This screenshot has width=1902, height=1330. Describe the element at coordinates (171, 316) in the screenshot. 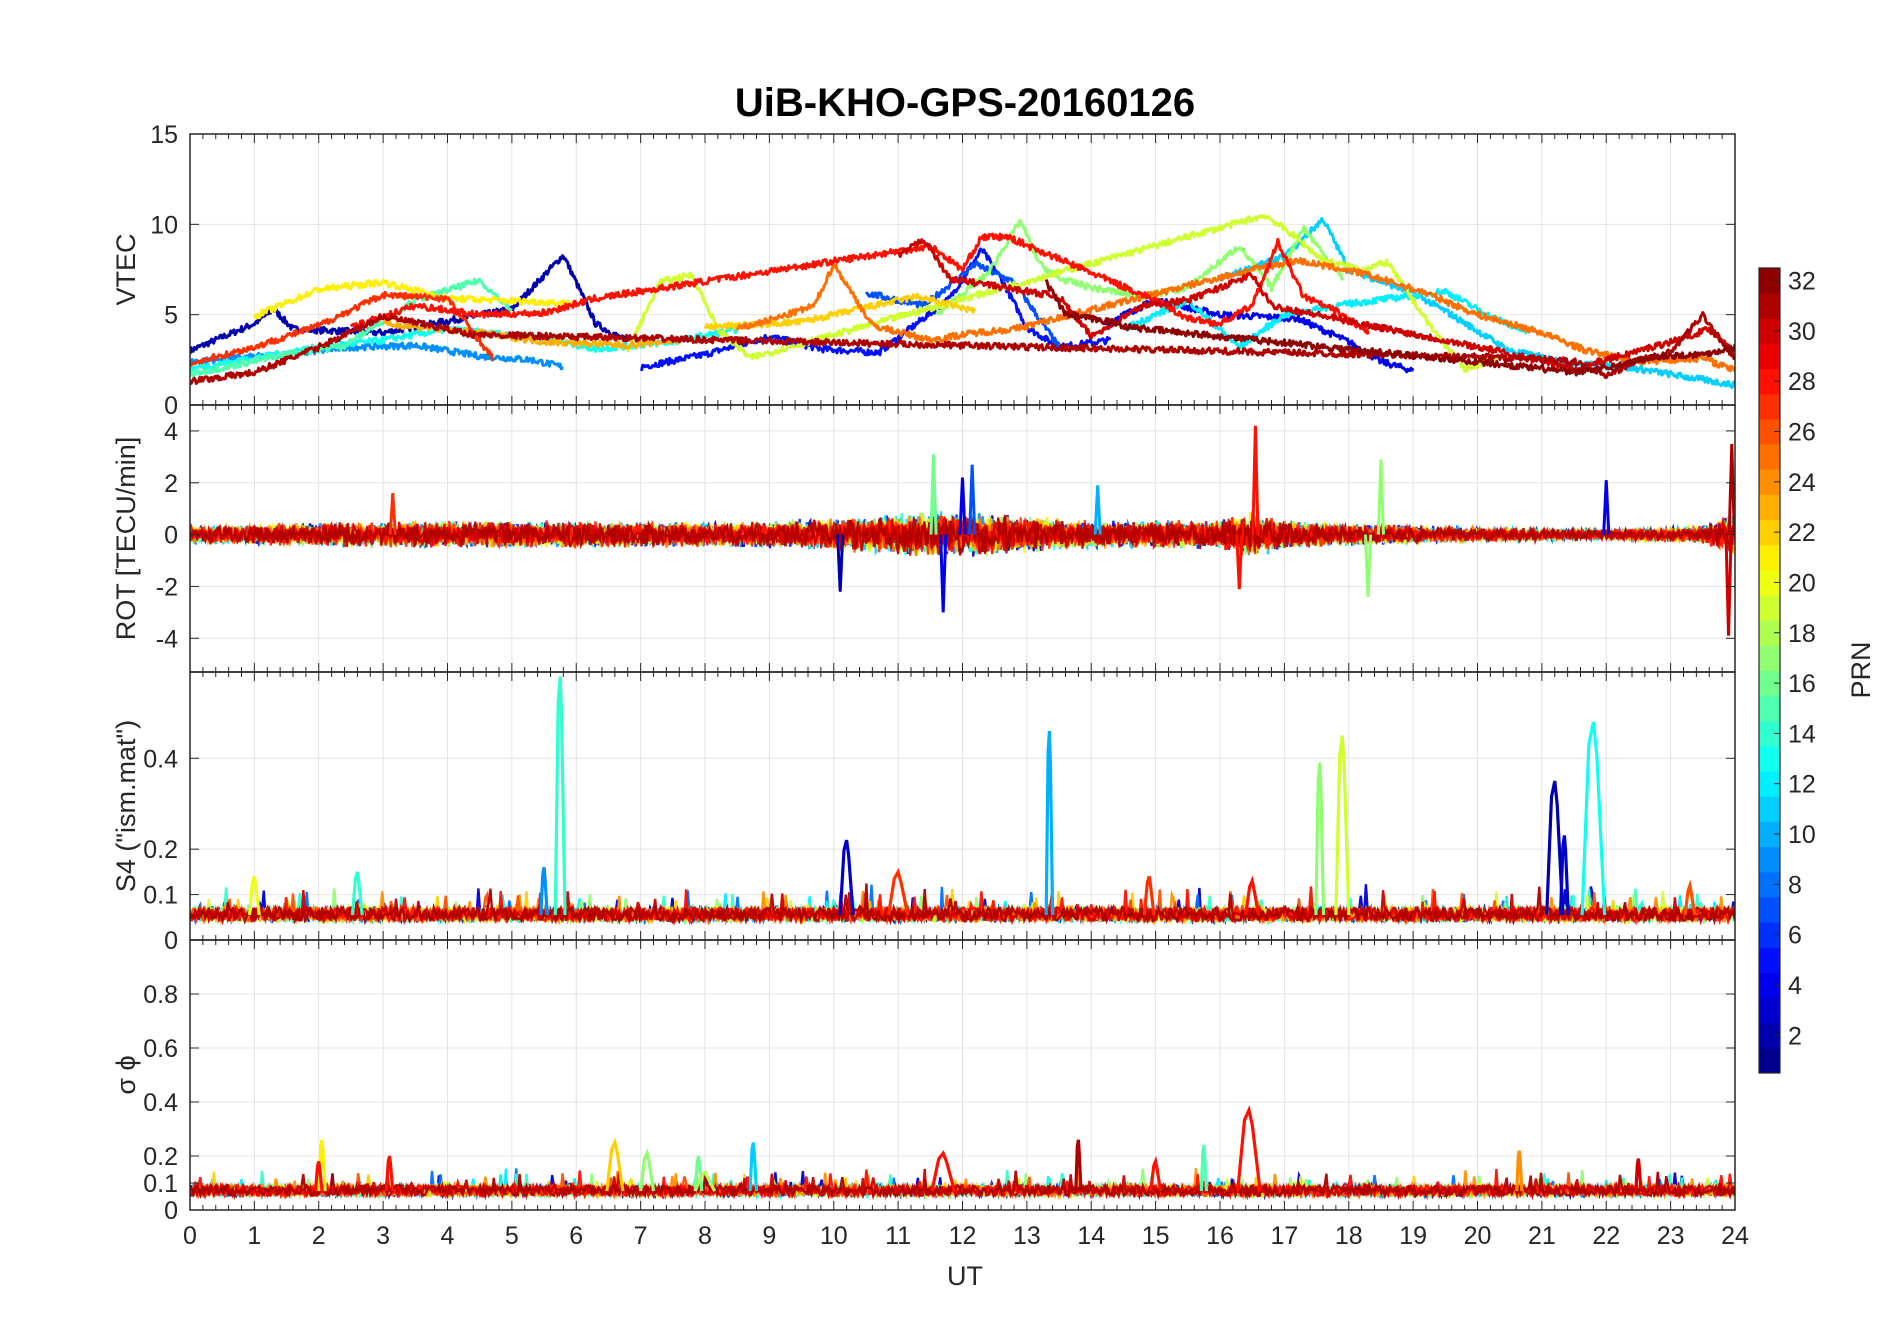

I see `y-tick-label: 5` at that location.